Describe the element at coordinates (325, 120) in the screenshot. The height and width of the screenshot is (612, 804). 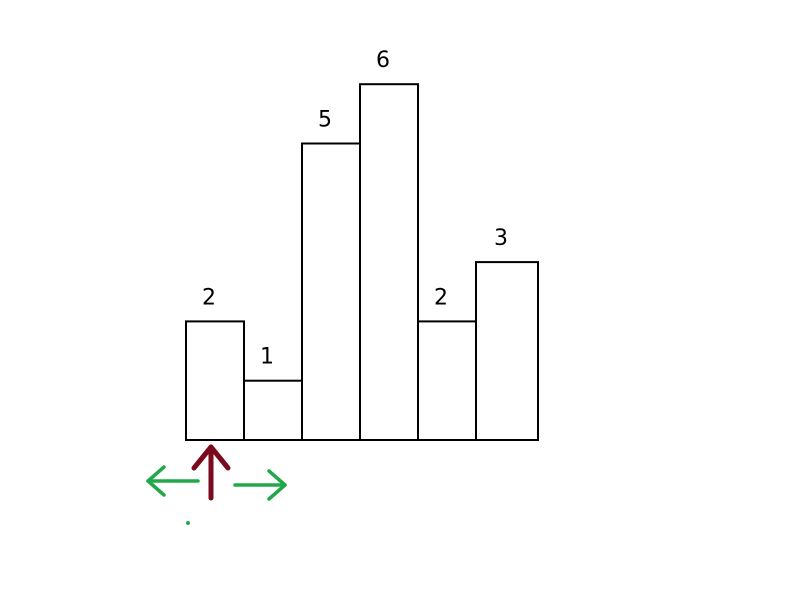
I see `data-label-2: 5` at that location.